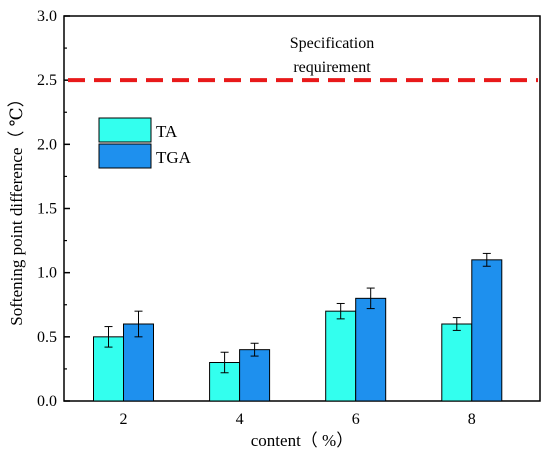 This screenshot has height=459, width=550. I want to click on legend: TA TGA, so click(145, 143).